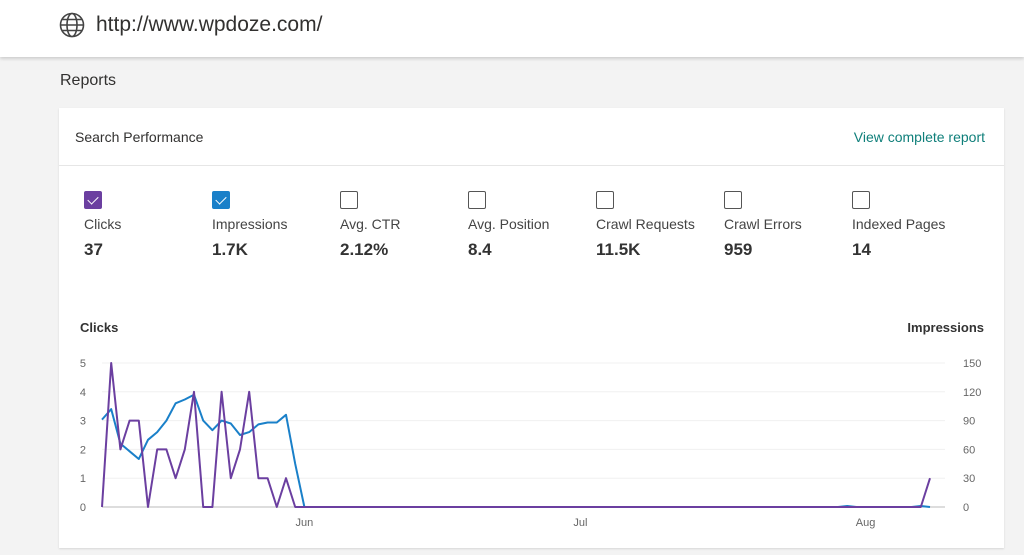 The height and width of the screenshot is (555, 1024). What do you see at coordinates (861, 249) in the screenshot?
I see `metric-value: 14` at bounding box center [861, 249].